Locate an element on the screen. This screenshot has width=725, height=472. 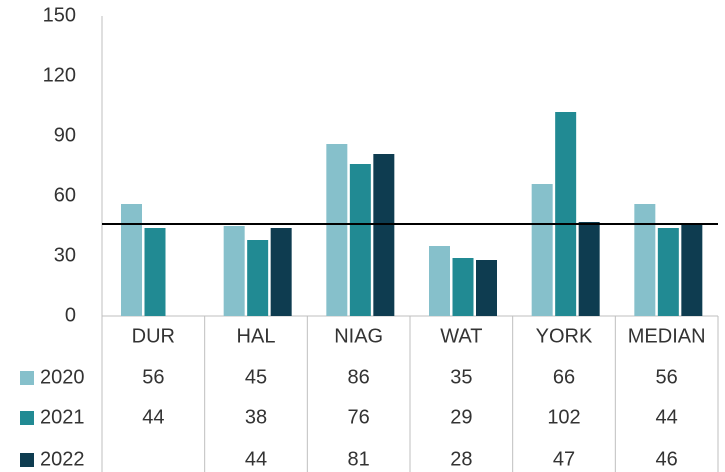
table-value: 86 is located at coordinates (359, 377).